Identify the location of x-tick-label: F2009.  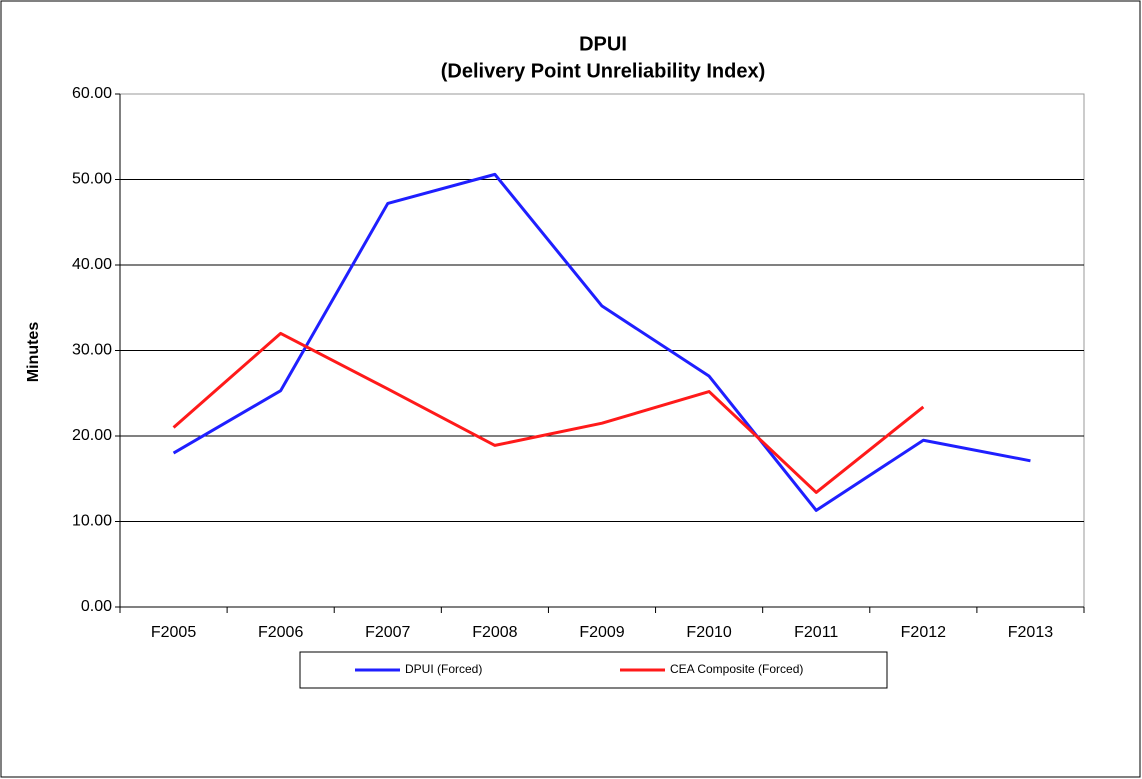
(601, 632).